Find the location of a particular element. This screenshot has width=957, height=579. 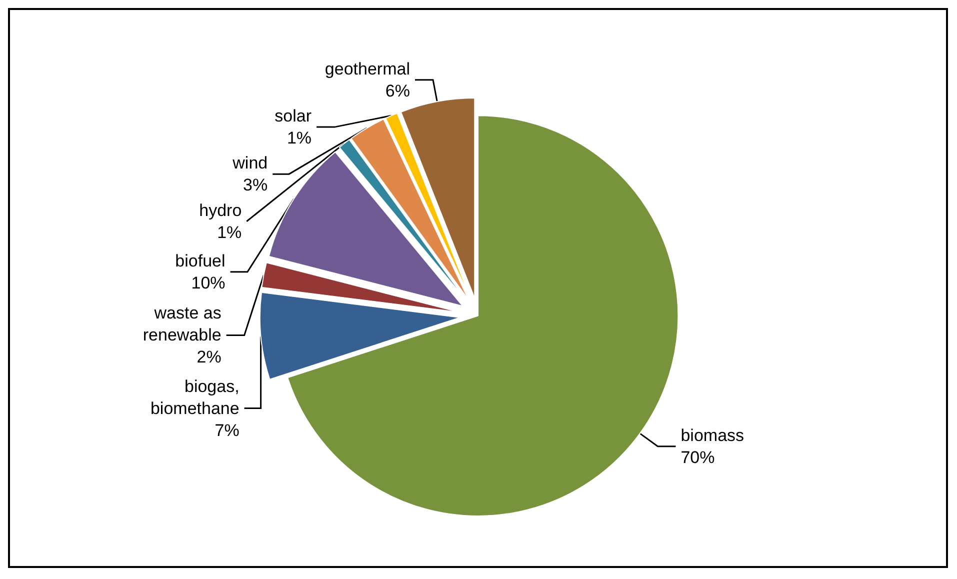

slice-label: wind is located at coordinates (250, 163).